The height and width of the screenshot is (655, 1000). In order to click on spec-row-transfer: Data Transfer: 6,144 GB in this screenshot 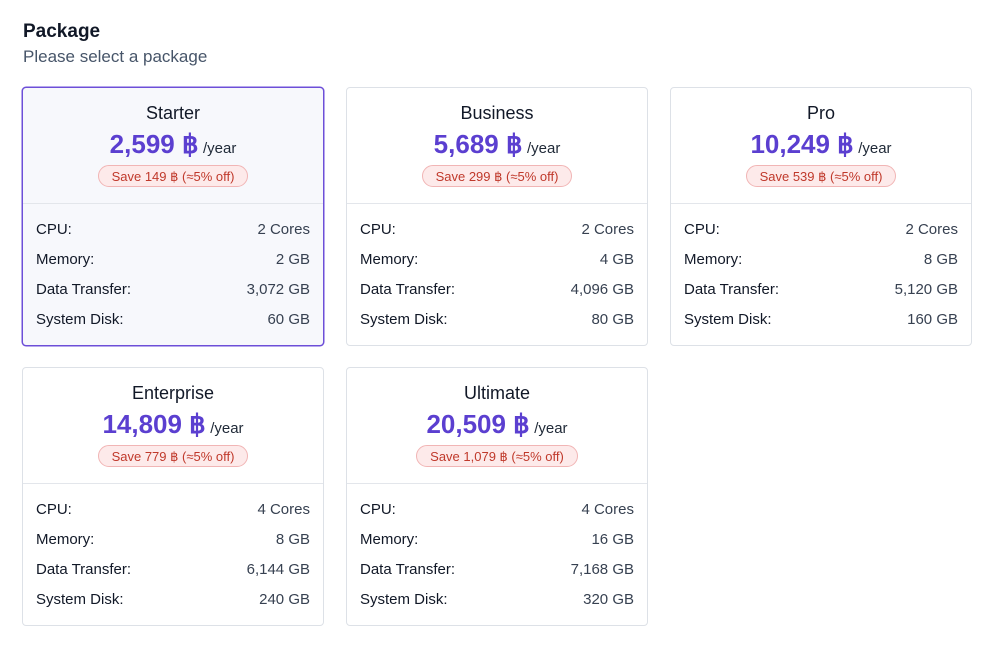, I will do `click(173, 572)`.